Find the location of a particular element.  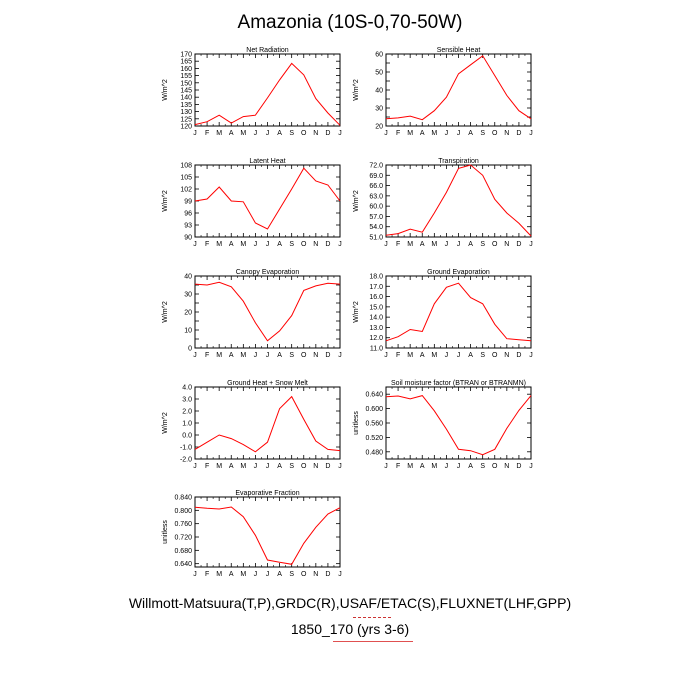

canopy-evaporation-series-line is located at coordinates (267, 311).